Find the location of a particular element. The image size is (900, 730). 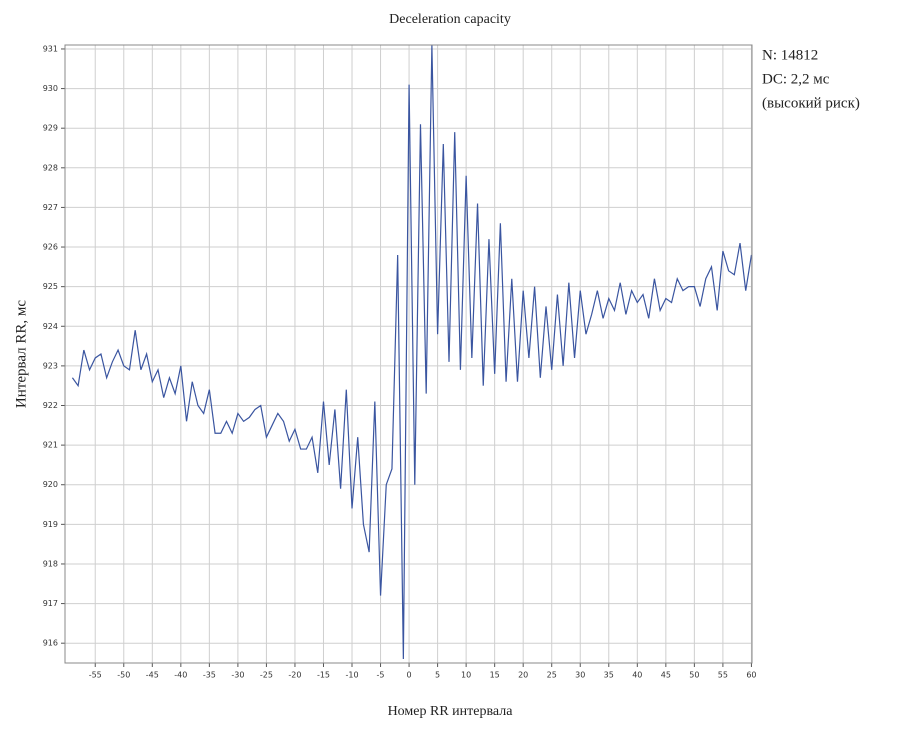

y-tick-label: 918 is located at coordinates (50, 563).